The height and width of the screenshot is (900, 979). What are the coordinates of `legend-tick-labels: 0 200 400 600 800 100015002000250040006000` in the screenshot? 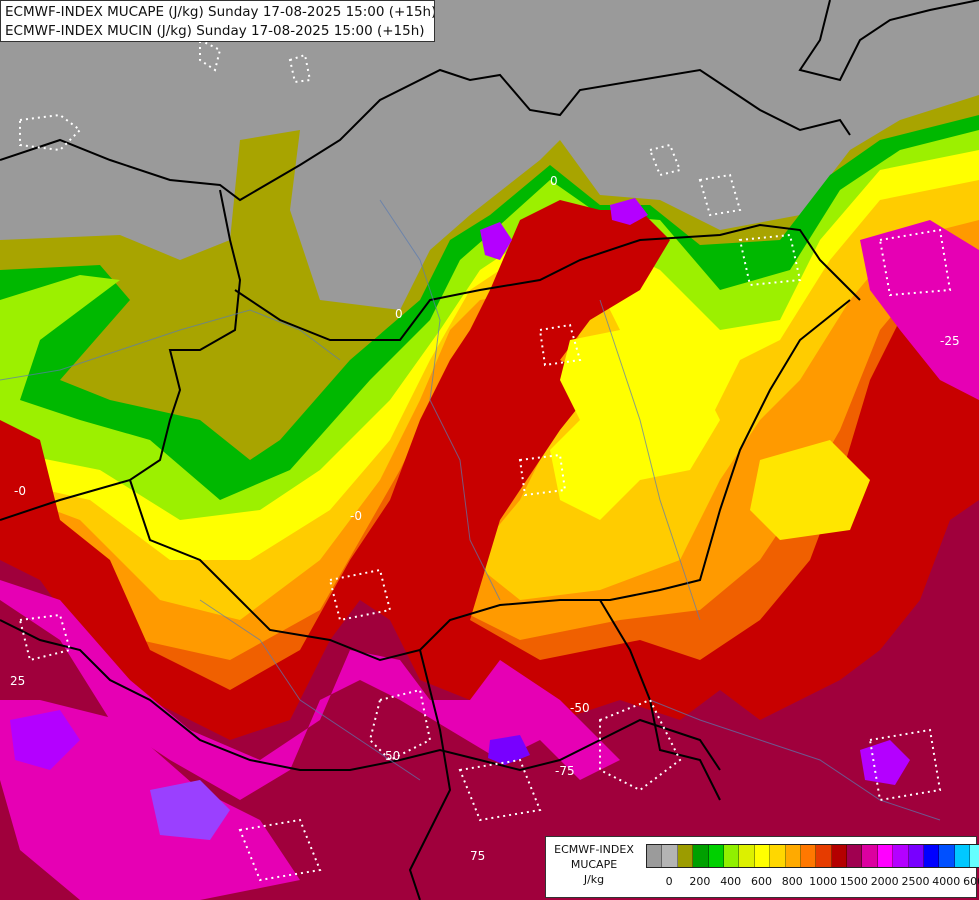 It's located at (812, 883).